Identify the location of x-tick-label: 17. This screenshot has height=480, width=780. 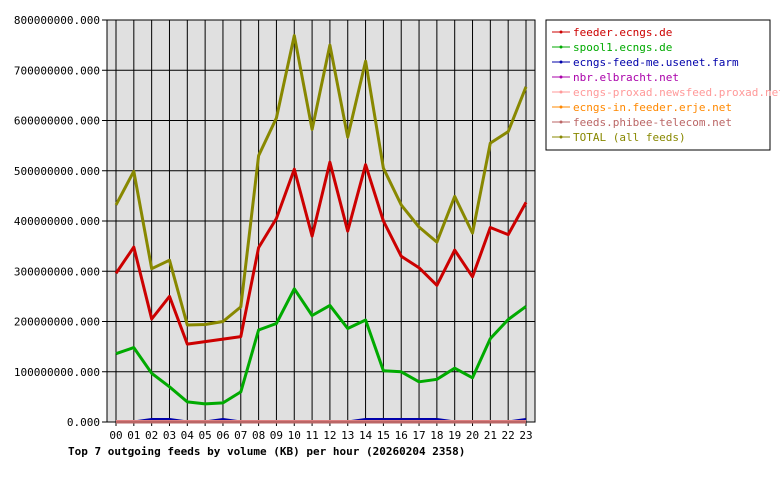
(418, 435).